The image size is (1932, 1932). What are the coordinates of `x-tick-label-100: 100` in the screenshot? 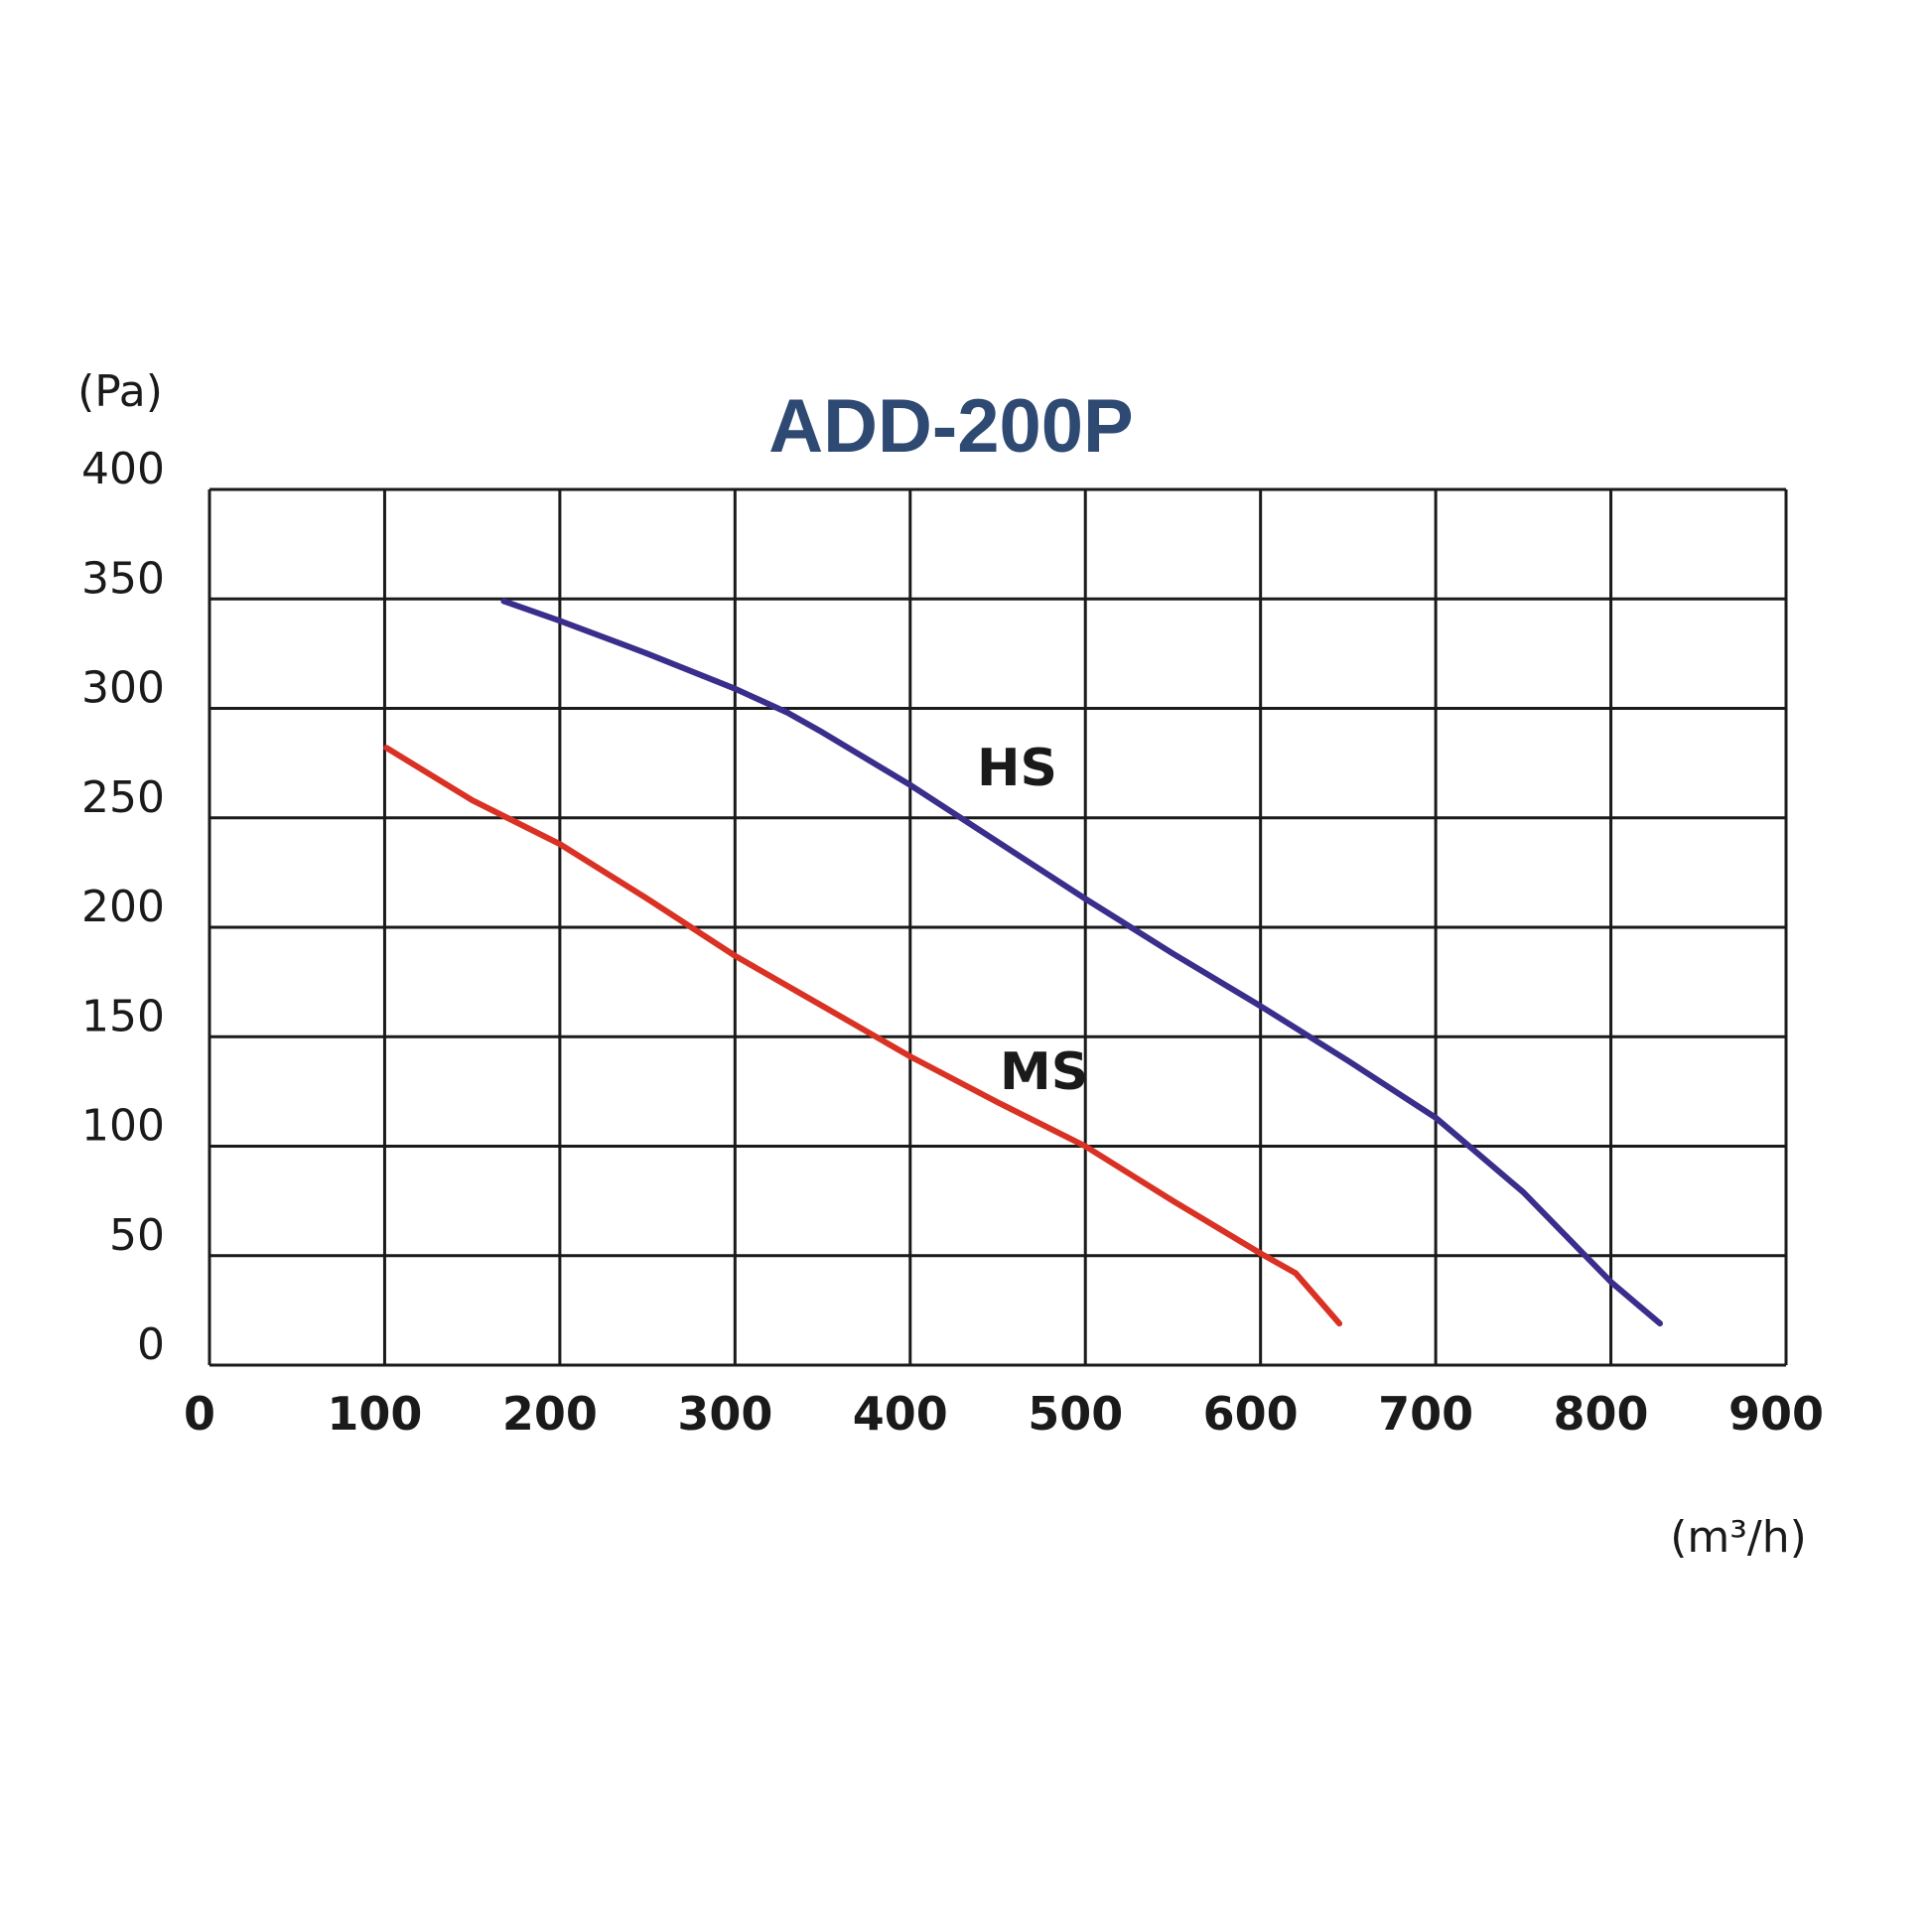 It's located at (375, 1414).